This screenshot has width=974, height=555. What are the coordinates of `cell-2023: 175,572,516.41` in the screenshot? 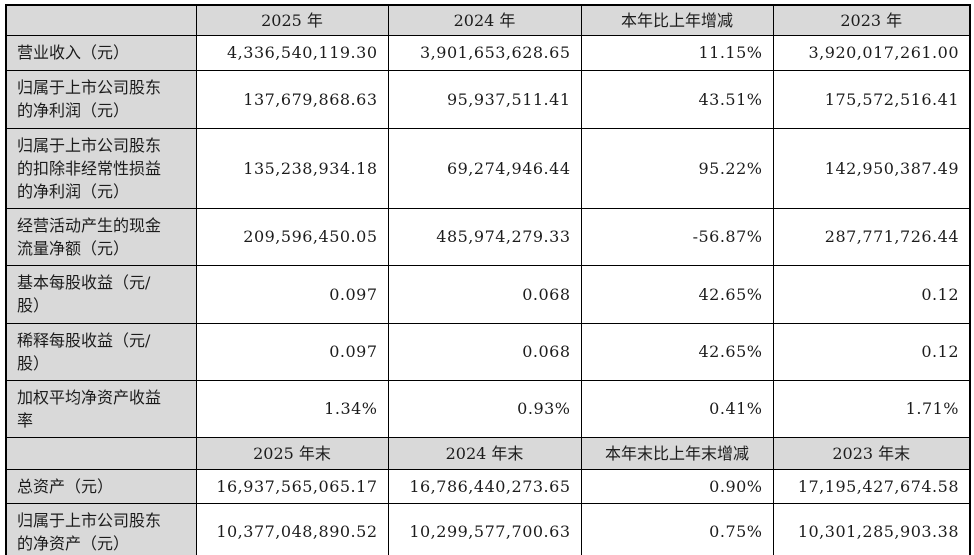 It's located at (871, 99).